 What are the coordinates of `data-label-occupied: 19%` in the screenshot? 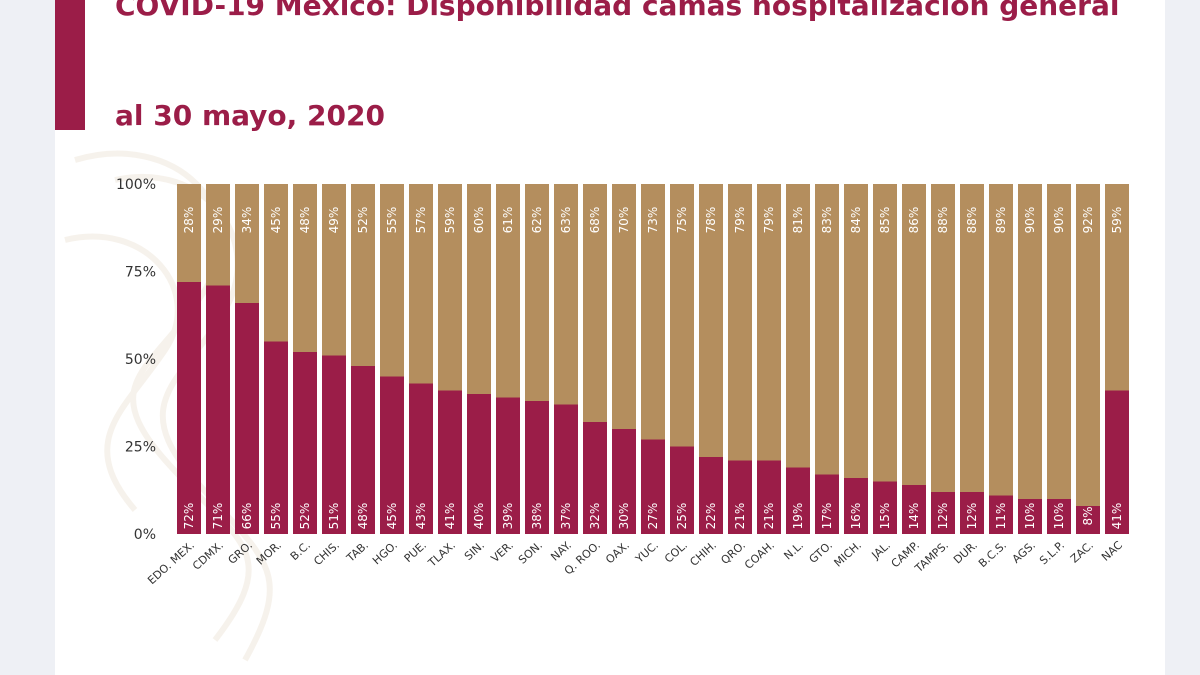 It's located at (798, 516).